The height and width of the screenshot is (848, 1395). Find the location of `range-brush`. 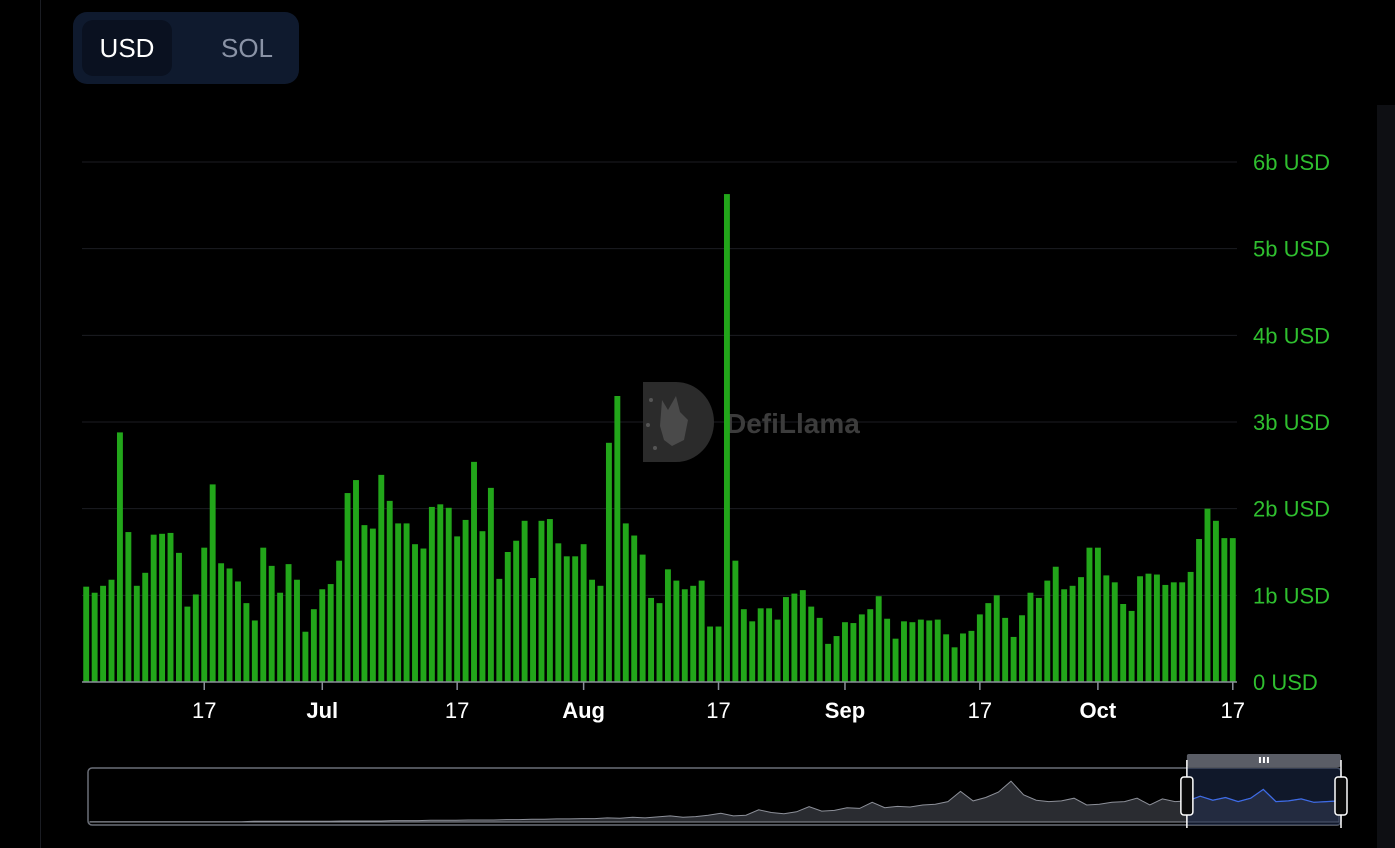

range-brush is located at coordinates (717, 791).